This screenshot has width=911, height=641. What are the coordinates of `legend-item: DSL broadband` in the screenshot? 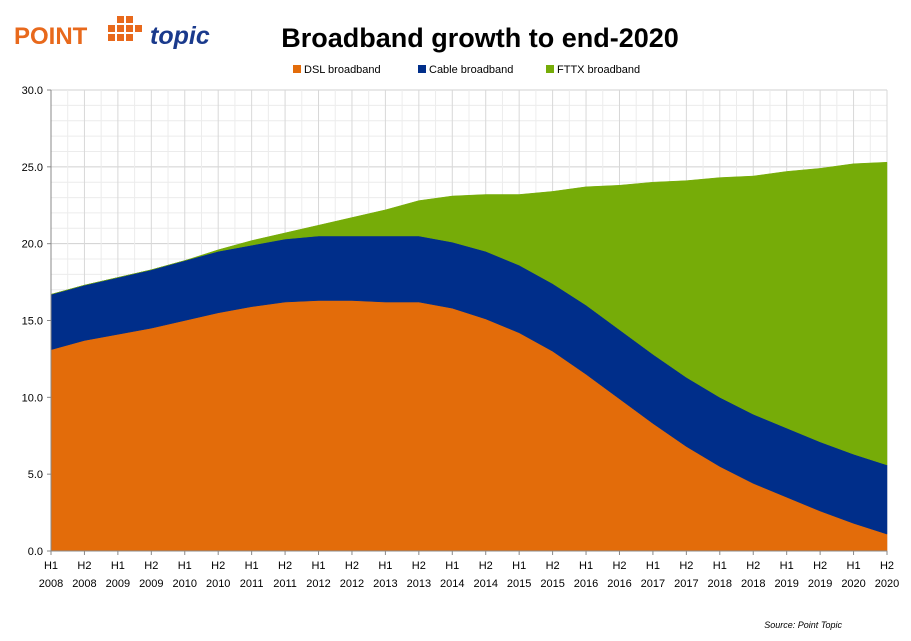 It's located at (337, 70).